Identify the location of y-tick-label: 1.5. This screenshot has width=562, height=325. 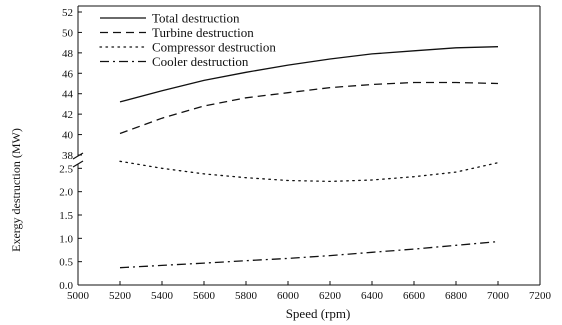
(66, 216).